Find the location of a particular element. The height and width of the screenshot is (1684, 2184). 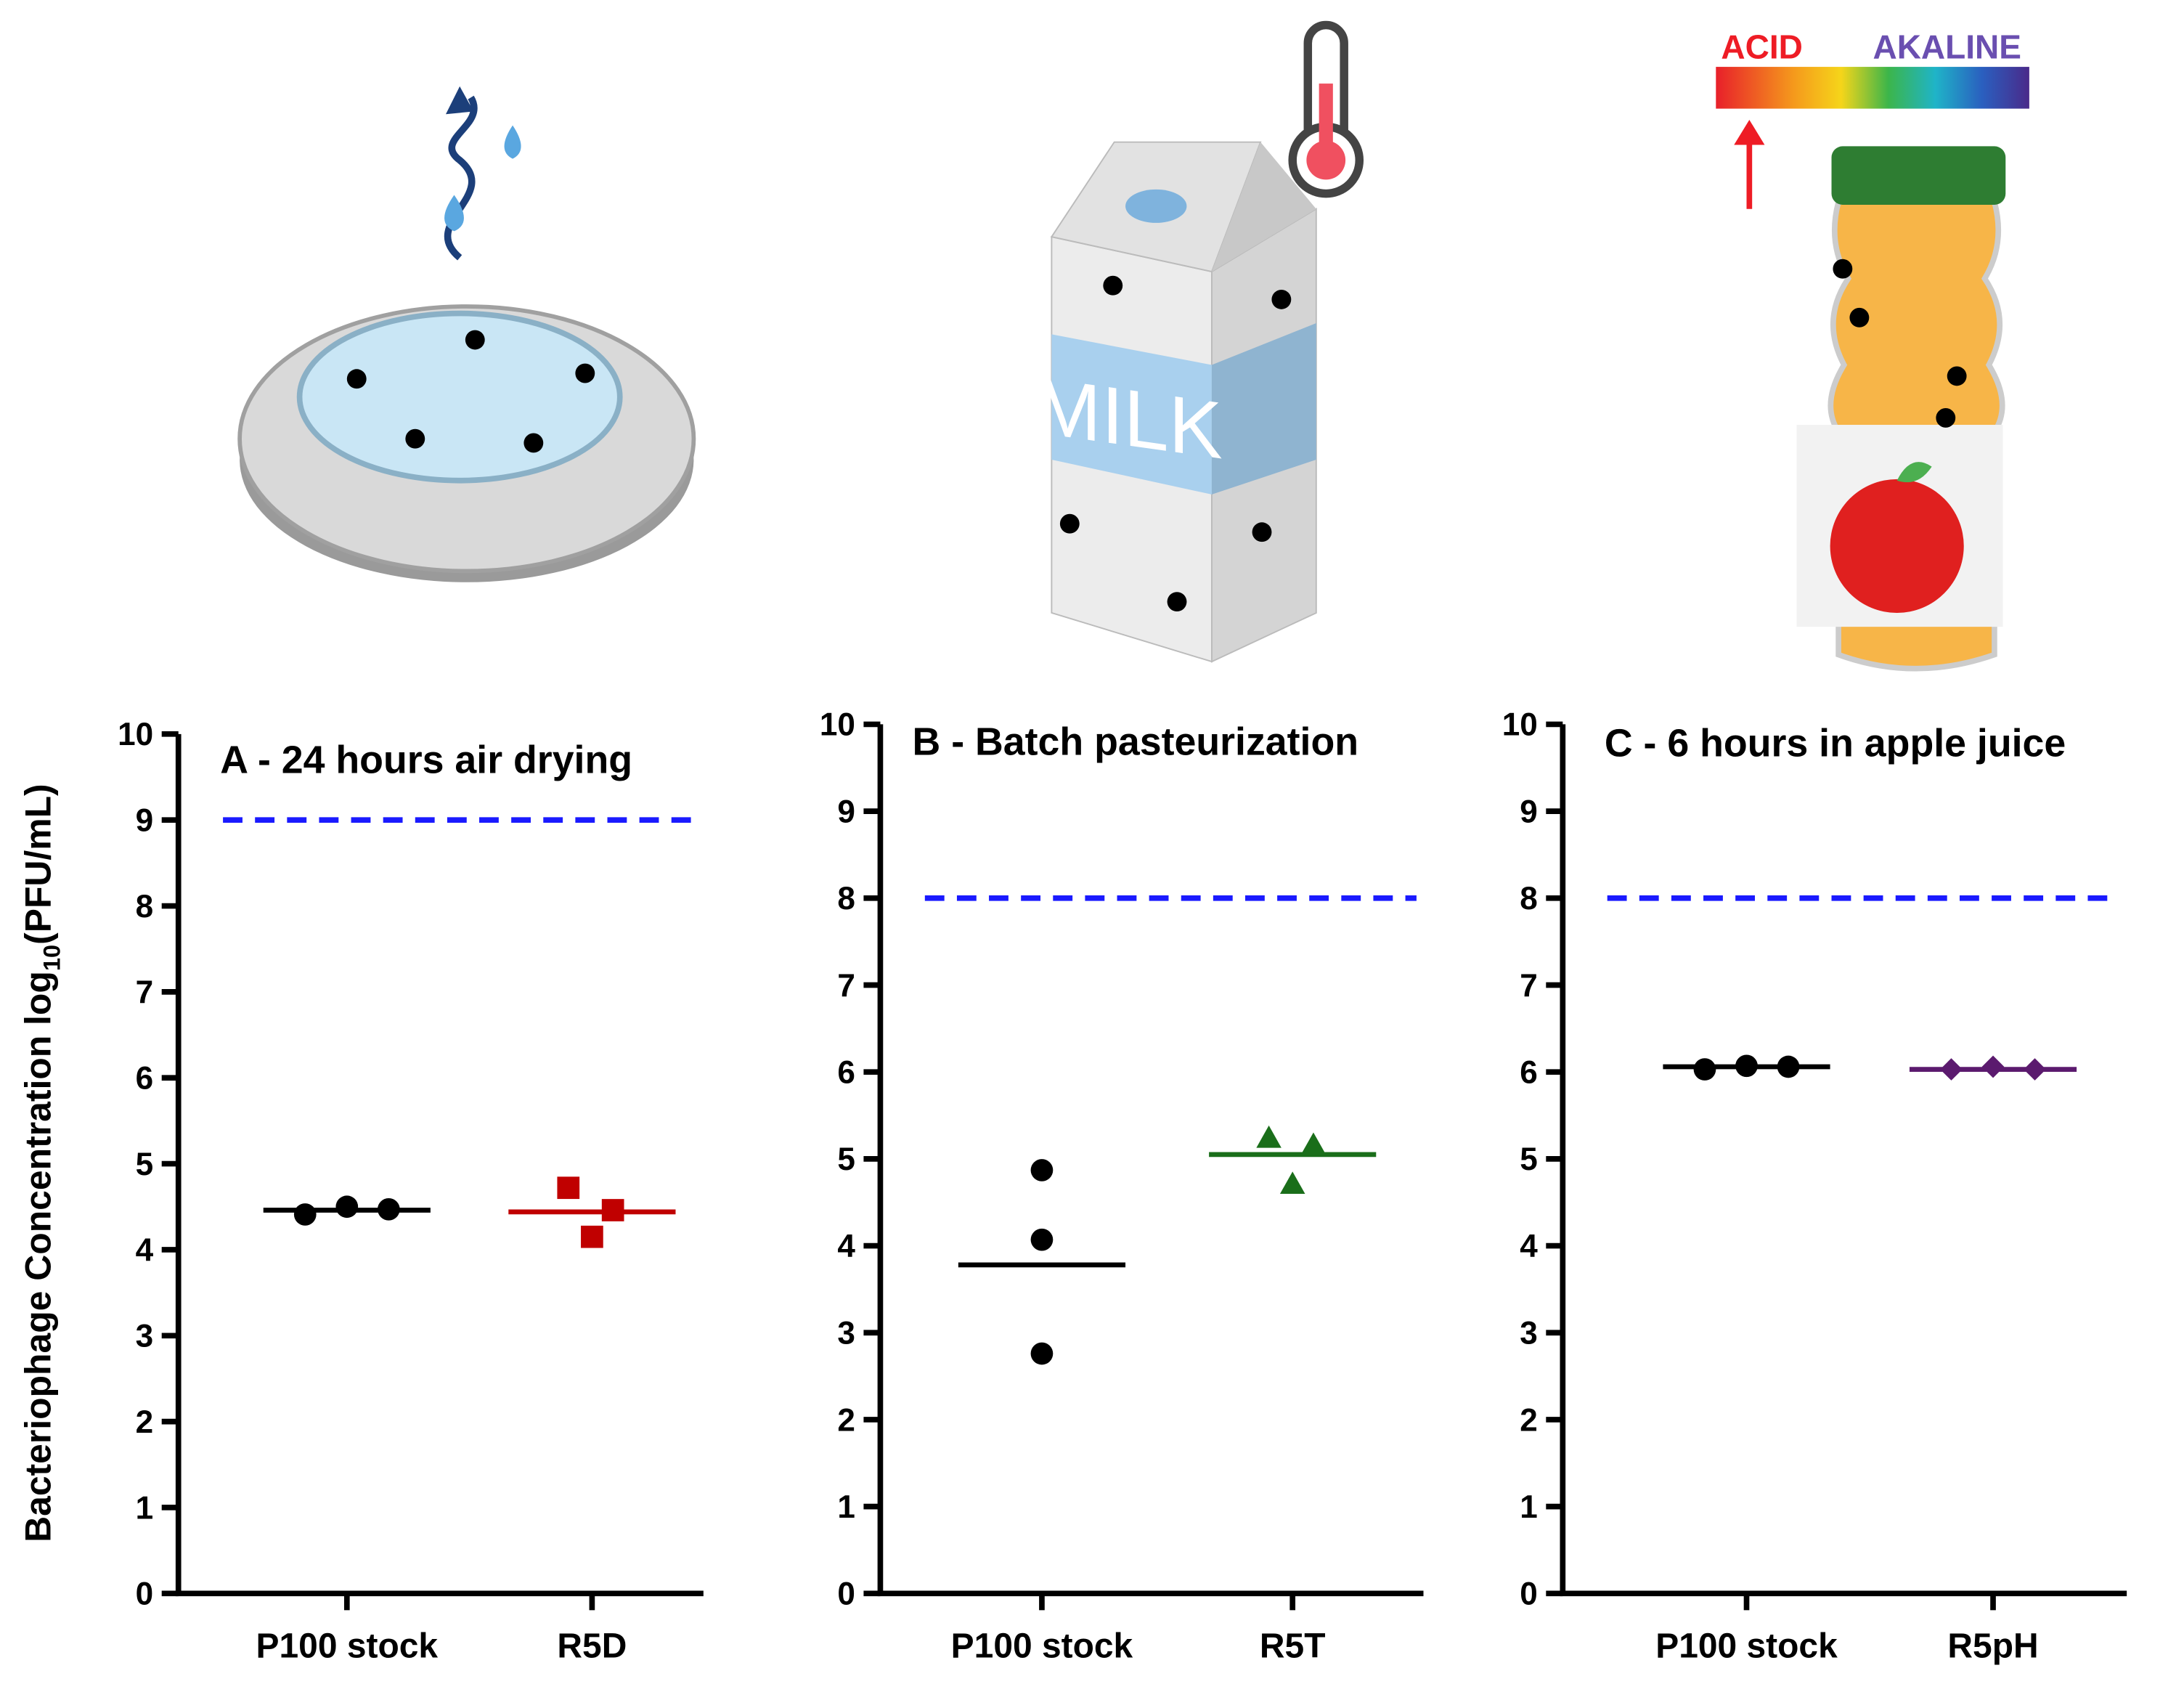

x-tick-label: R5D is located at coordinates (592, 1647).